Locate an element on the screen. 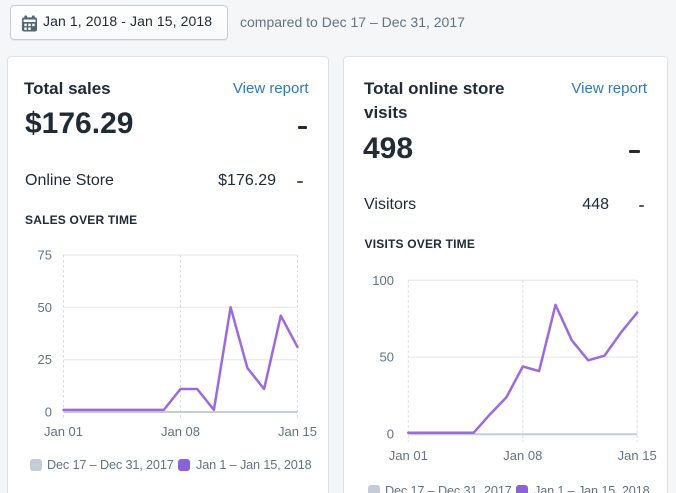 The height and width of the screenshot is (493, 676). svg-text: 25 is located at coordinates (45, 359).